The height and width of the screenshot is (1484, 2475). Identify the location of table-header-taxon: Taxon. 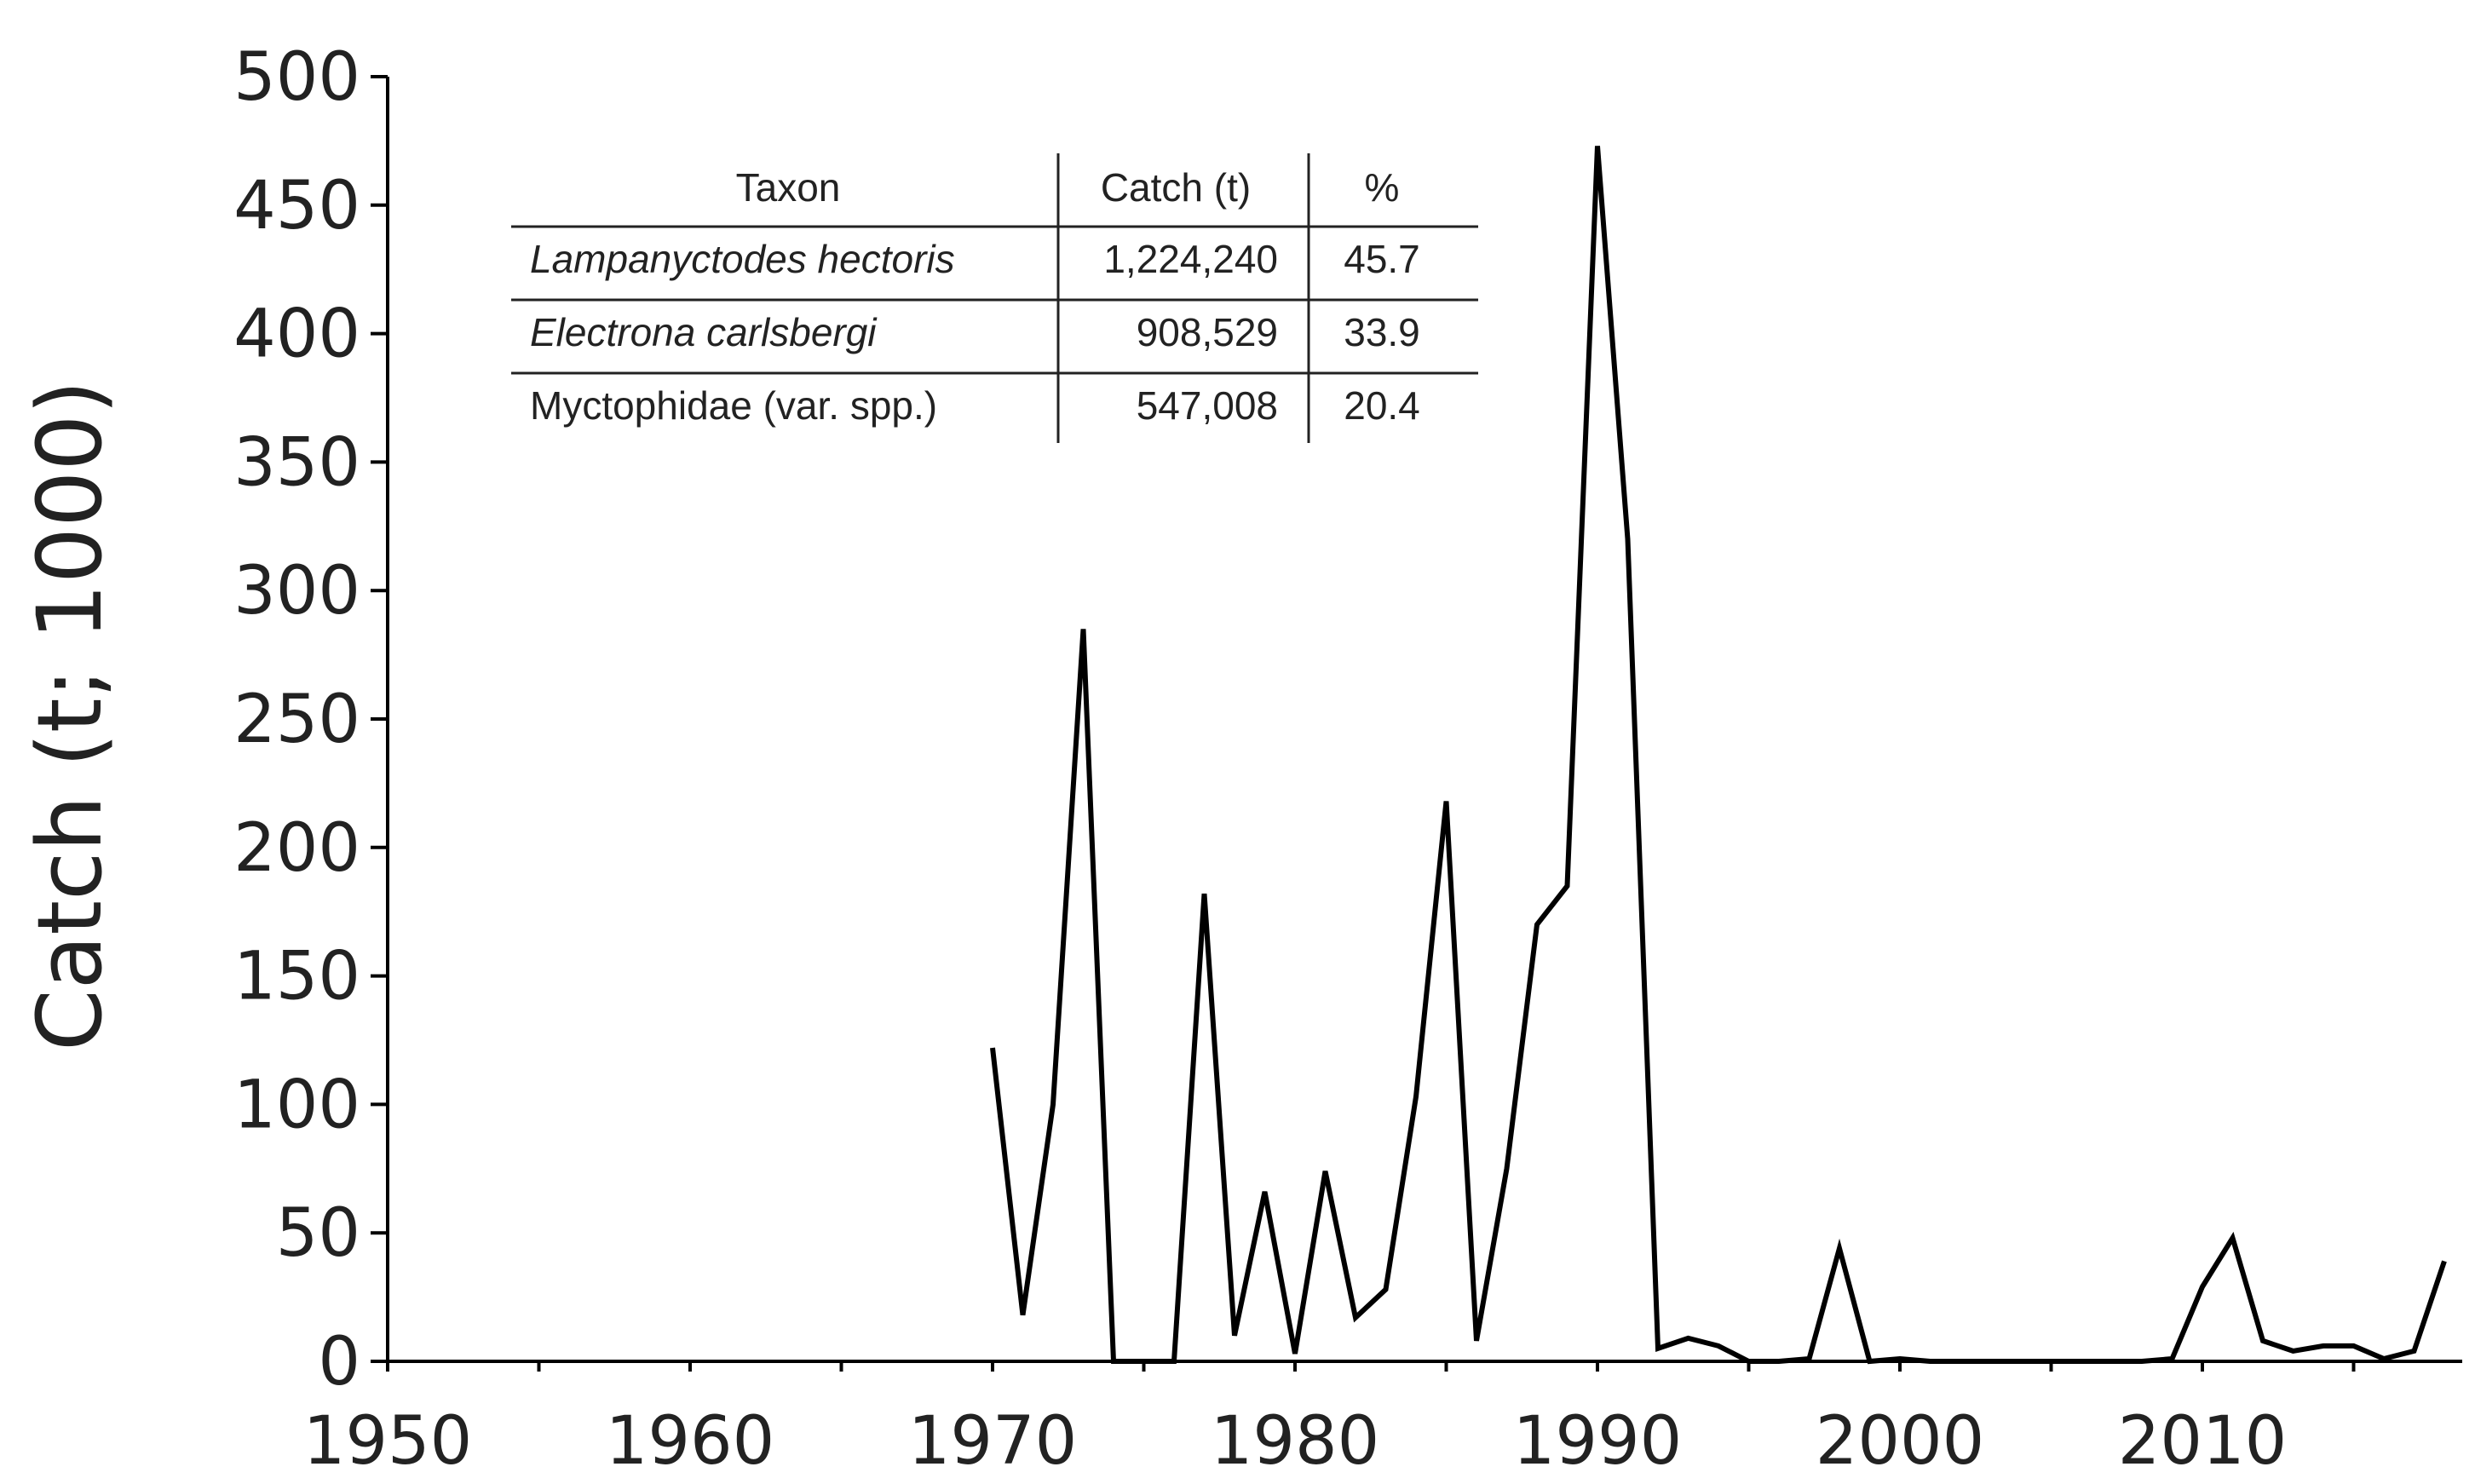
(789, 187).